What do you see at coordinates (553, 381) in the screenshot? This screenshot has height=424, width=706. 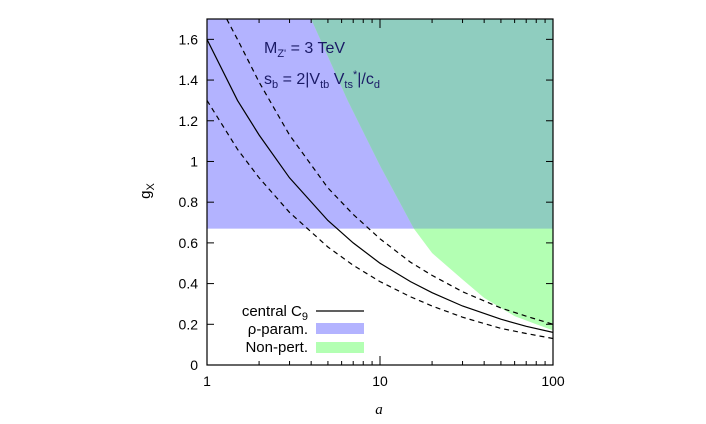 I see `x-tick-label: 100` at bounding box center [553, 381].